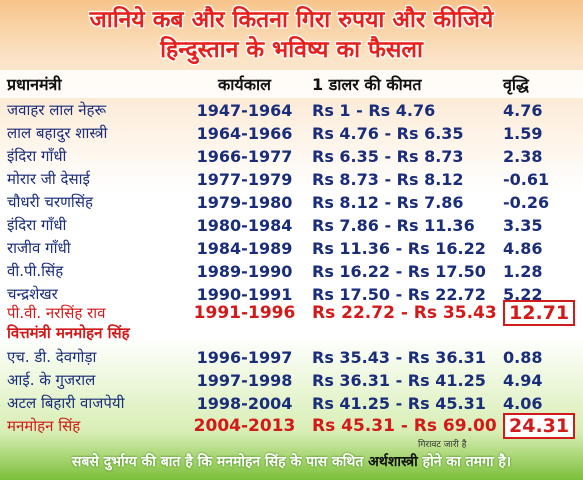  What do you see at coordinates (57, 110) in the screenshot?
I see `pm-name: जवाहर लाल नेहरू` at bounding box center [57, 110].